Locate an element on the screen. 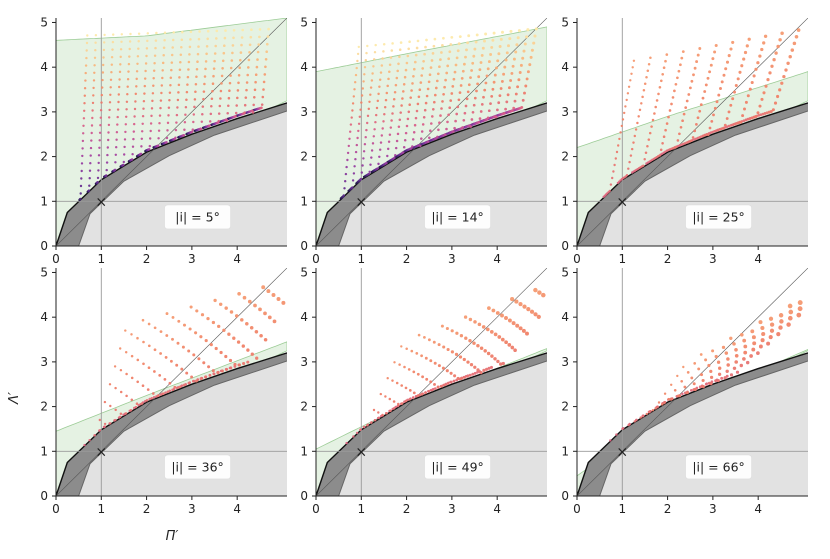 The image size is (830, 559). x-tick-label: 4 is located at coordinates (497, 509).